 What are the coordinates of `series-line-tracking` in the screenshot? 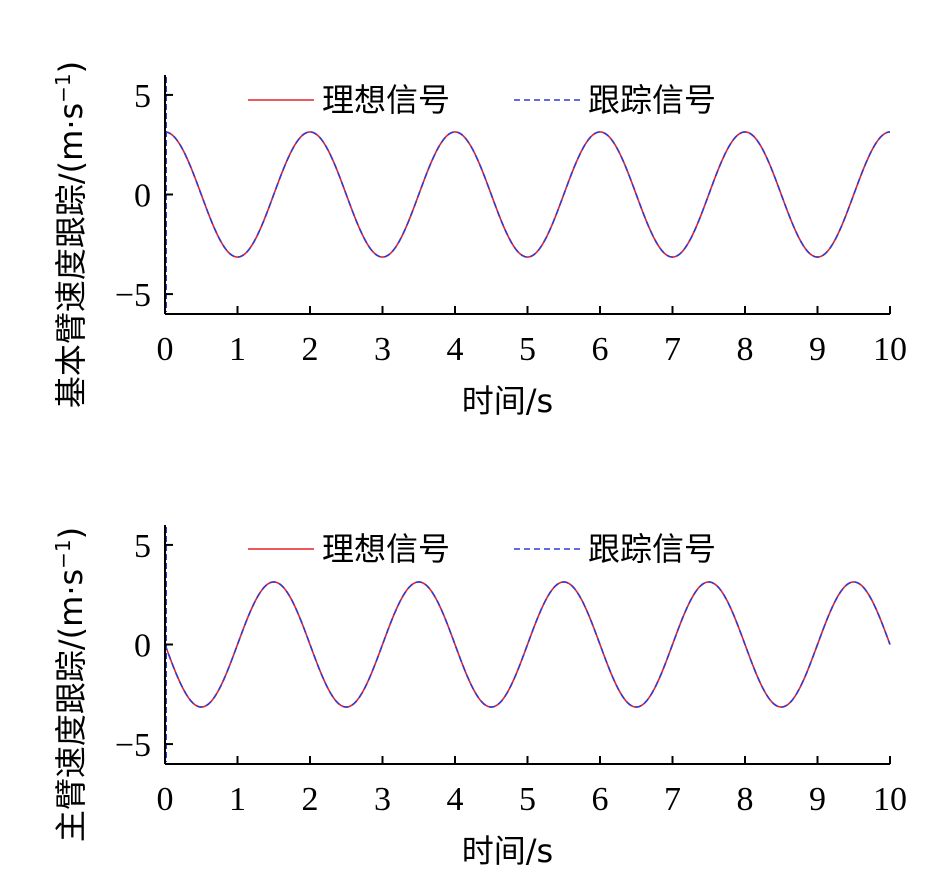 It's located at (527, 644).